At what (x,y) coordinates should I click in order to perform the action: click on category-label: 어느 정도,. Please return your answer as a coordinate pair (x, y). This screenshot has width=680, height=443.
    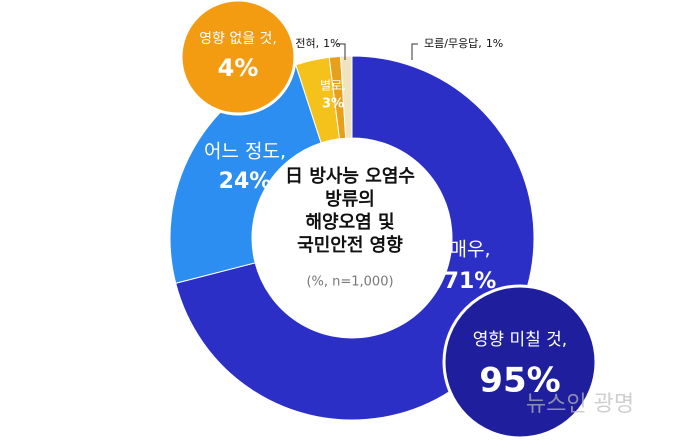
    Looking at the image, I should click on (245, 152).